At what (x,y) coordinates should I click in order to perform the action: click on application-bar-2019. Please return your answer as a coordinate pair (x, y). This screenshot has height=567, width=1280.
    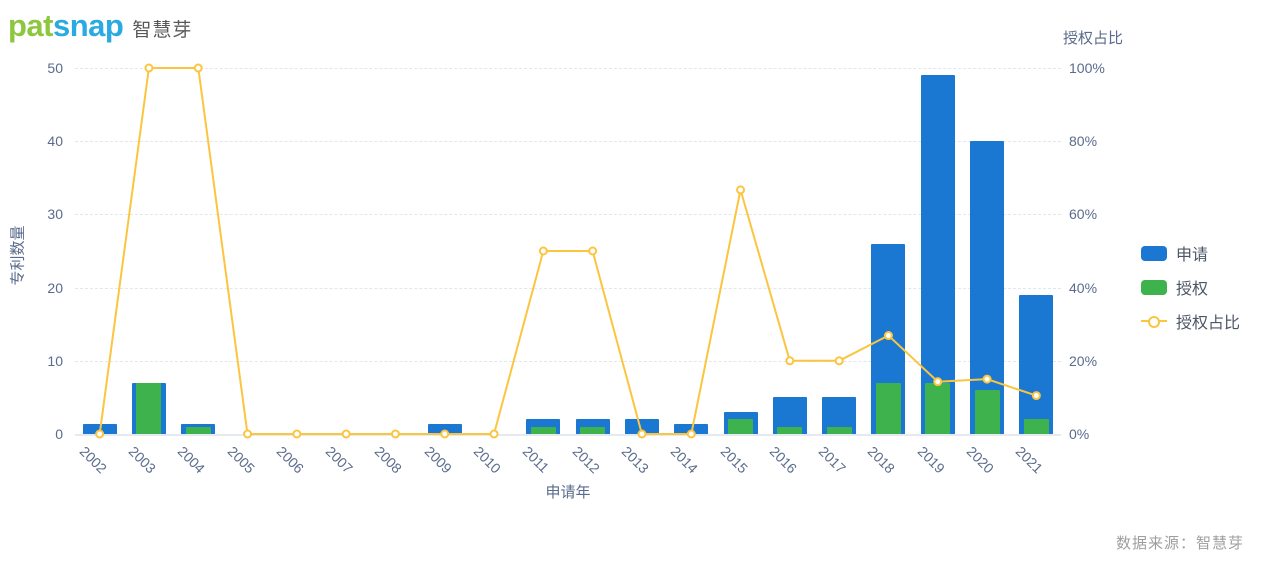
    Looking at the image, I should click on (937, 254).